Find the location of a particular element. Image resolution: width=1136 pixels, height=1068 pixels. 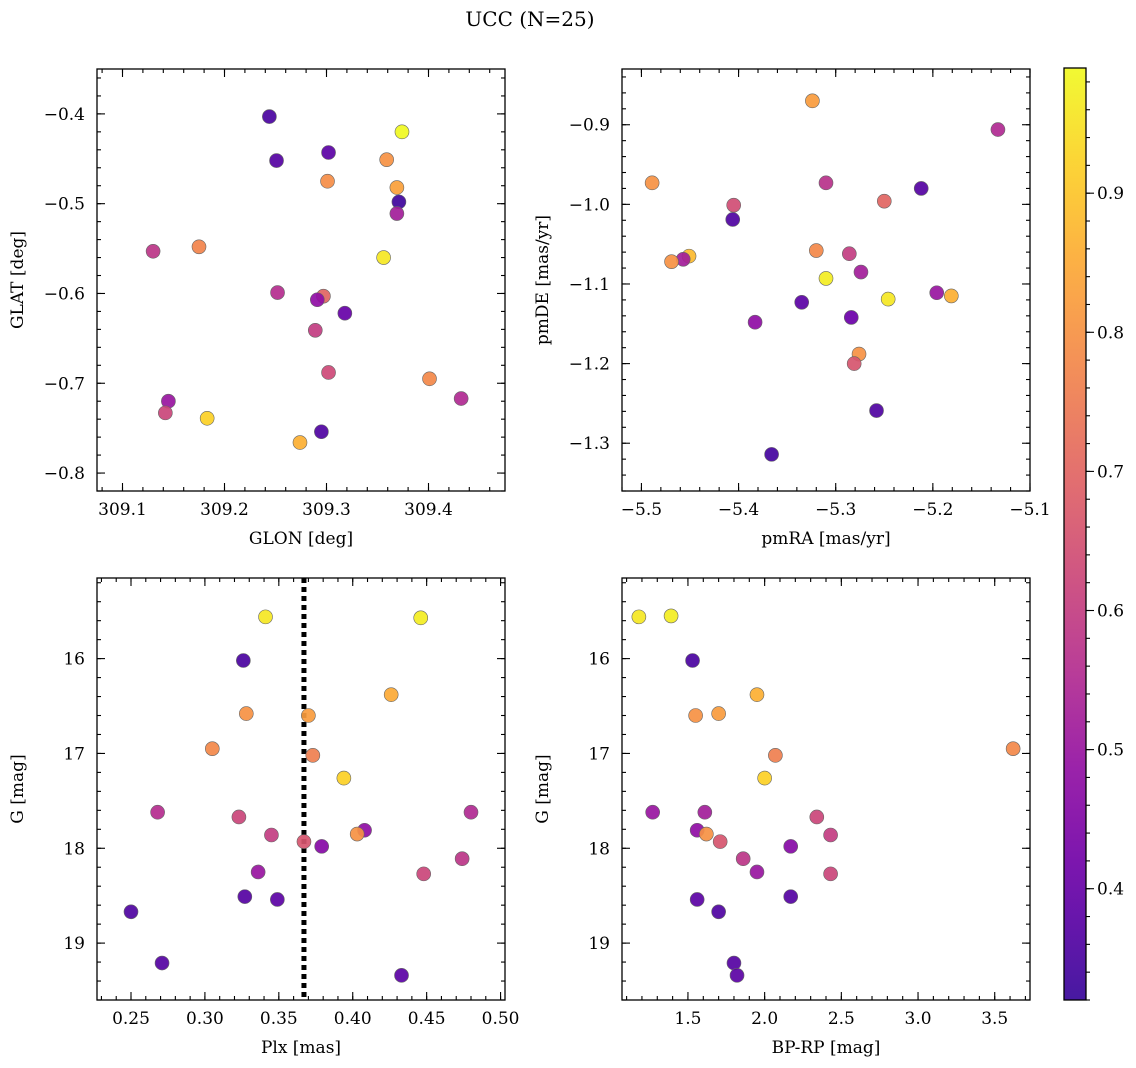

y-tick-label: 17 is located at coordinates (74, 754).